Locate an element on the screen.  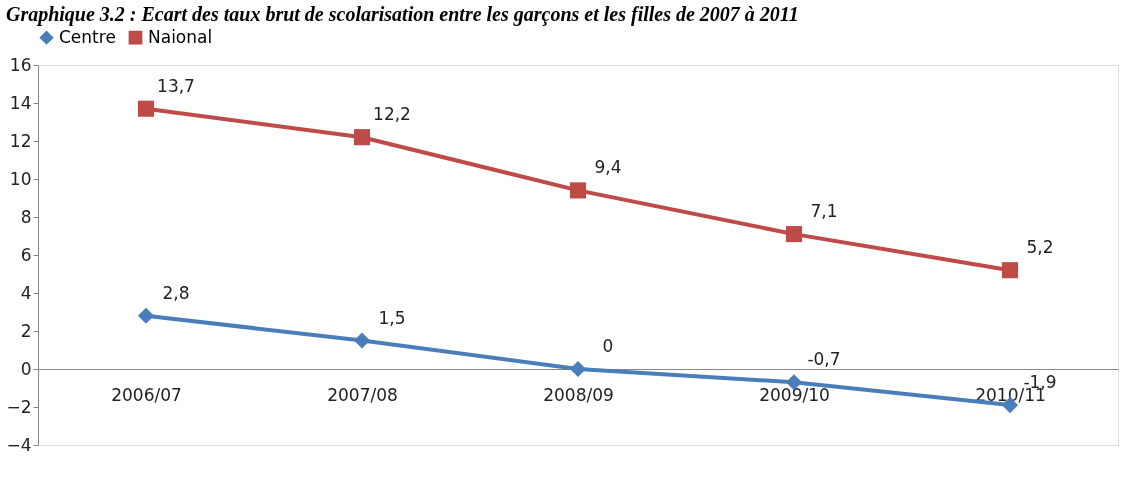
x-tick-label: 2009/10 is located at coordinates (794, 394).